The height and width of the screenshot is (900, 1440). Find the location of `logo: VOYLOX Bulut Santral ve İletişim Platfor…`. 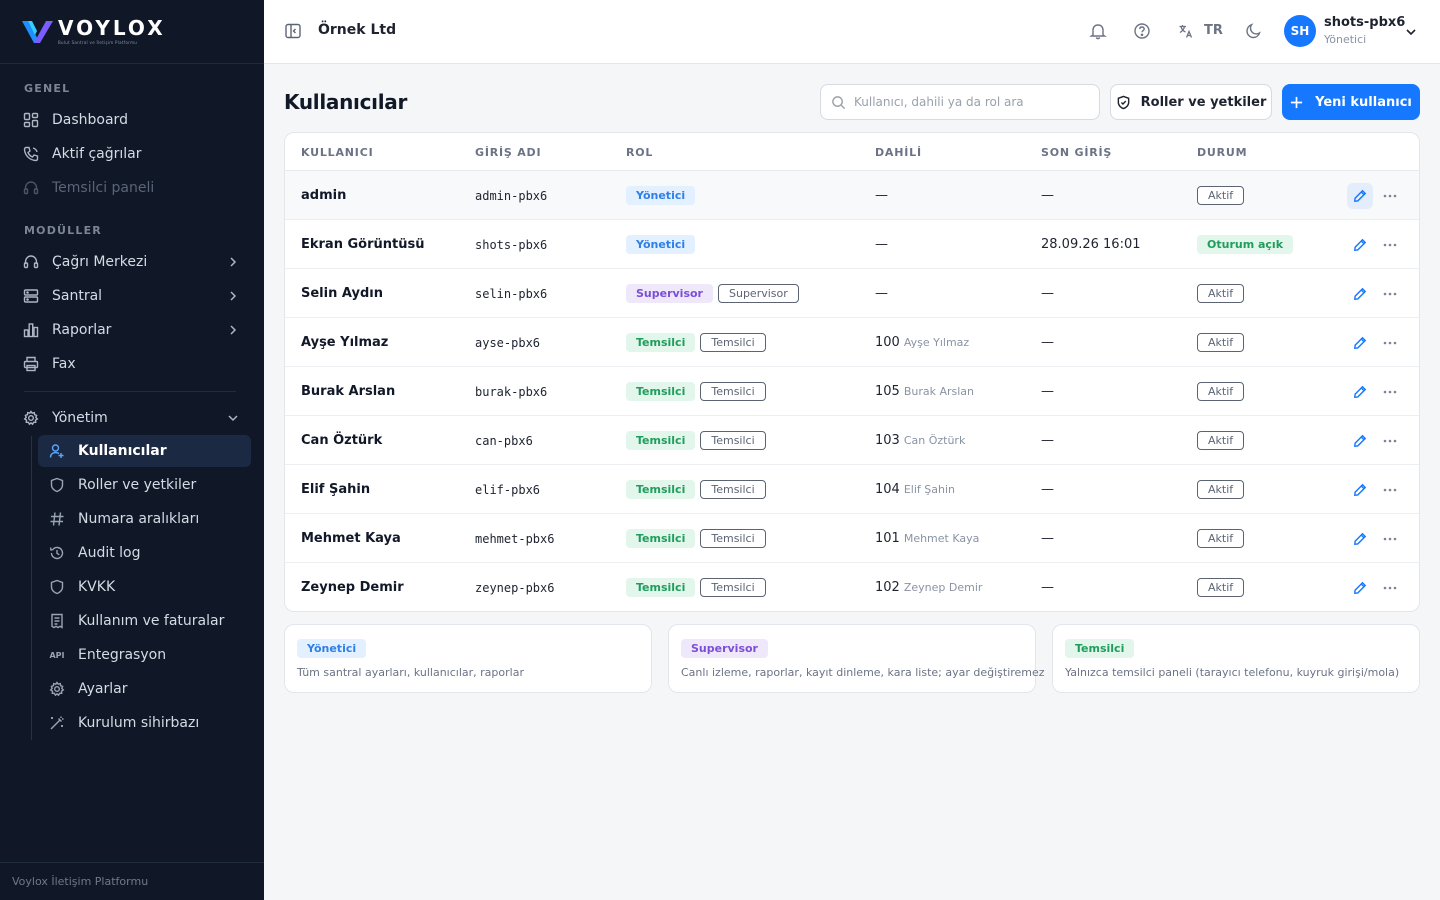

logo: VOYLOX Bulut Santral ve İletişim Platfor… is located at coordinates (132, 32).